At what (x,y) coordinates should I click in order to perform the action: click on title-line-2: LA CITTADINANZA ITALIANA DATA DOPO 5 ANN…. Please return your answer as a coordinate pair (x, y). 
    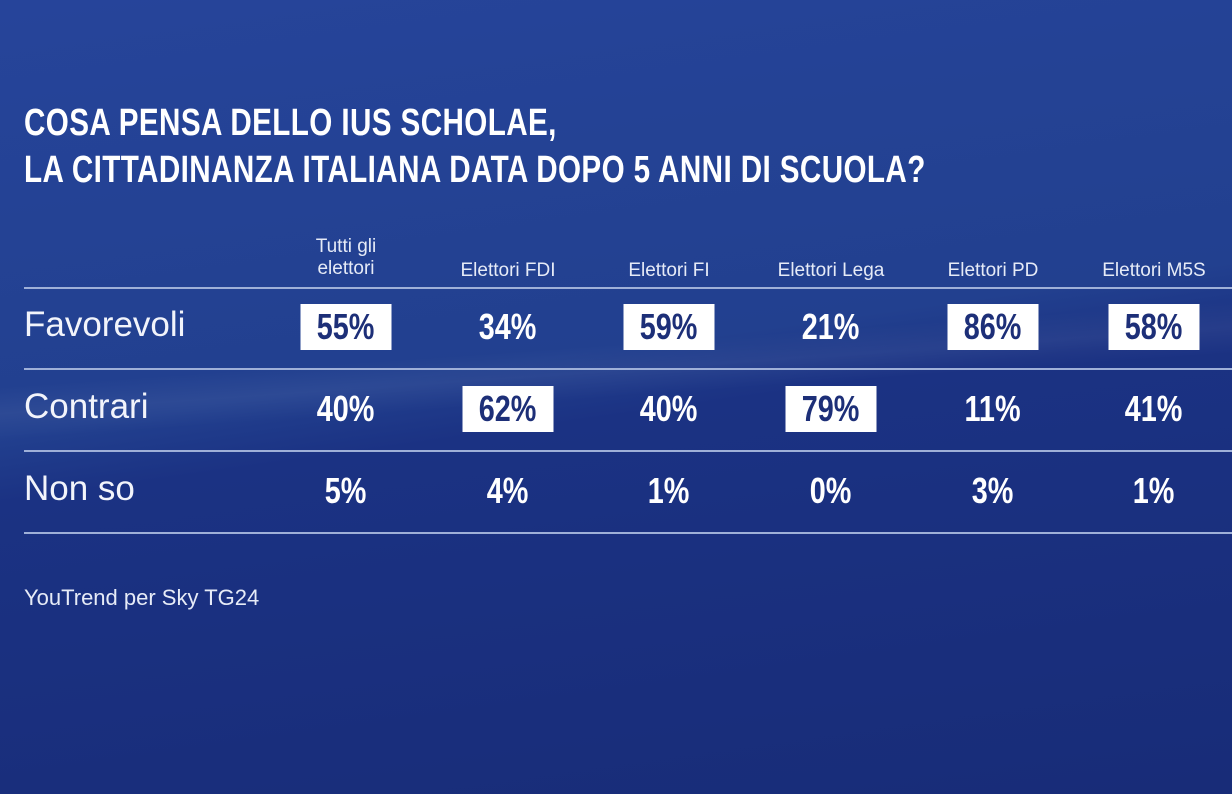
    Looking at the image, I should click on (475, 170).